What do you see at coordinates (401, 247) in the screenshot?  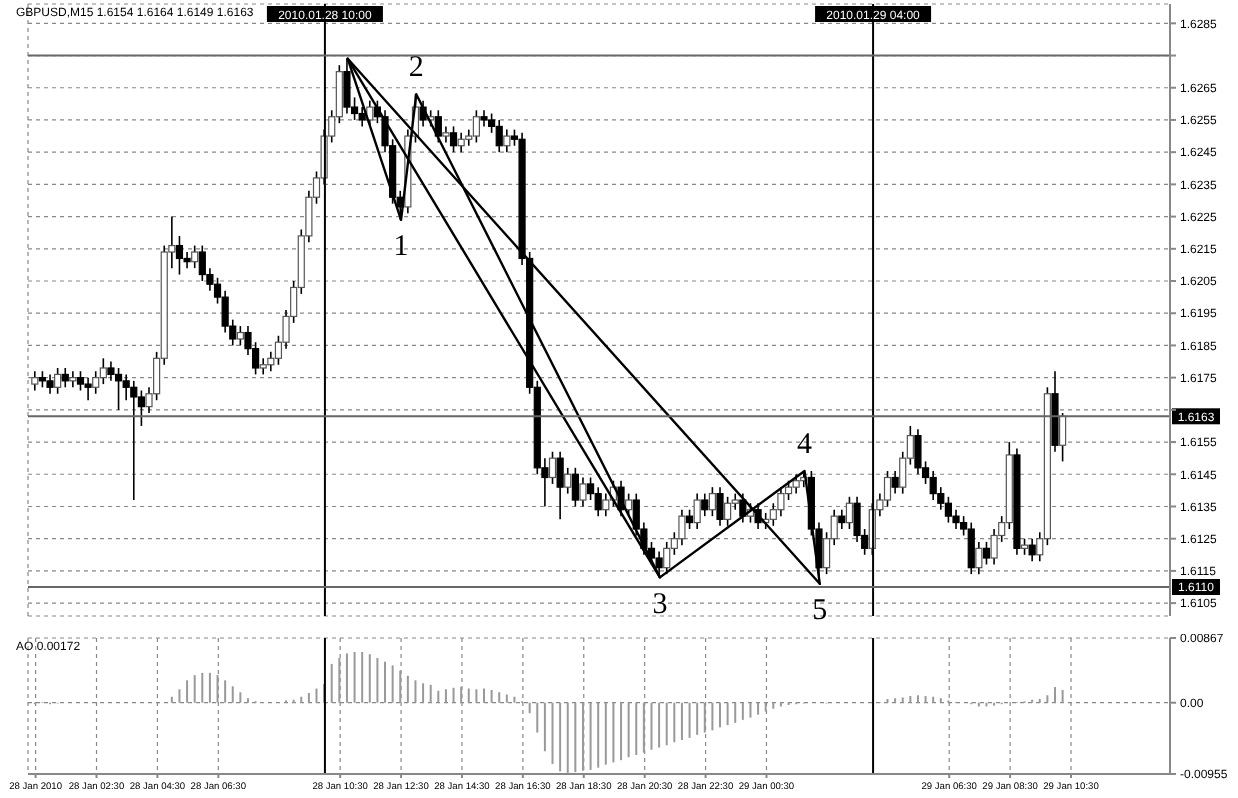 I see `annotation: 1` at bounding box center [401, 247].